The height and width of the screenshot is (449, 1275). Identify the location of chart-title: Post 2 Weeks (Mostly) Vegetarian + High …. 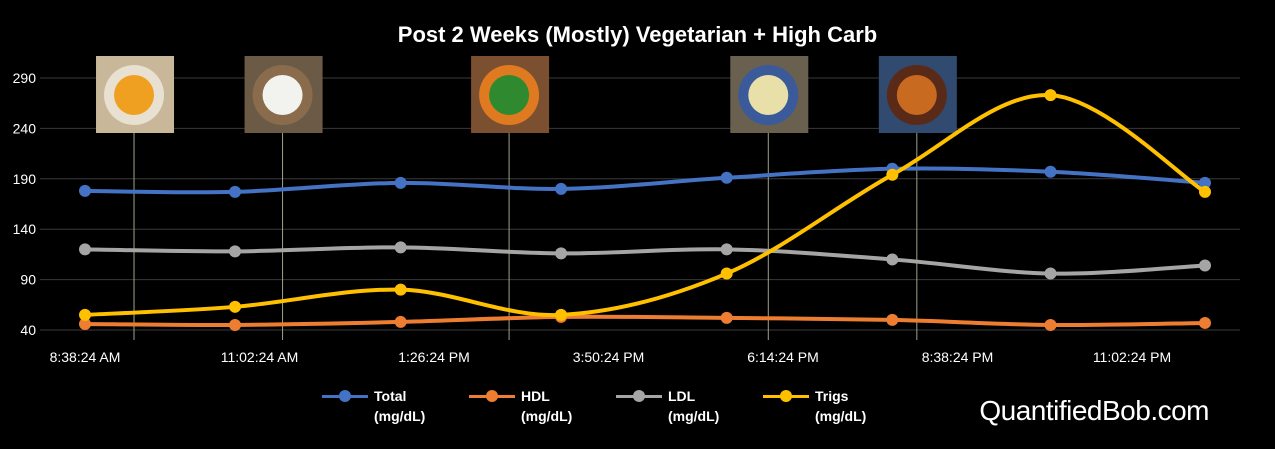
(637, 34).